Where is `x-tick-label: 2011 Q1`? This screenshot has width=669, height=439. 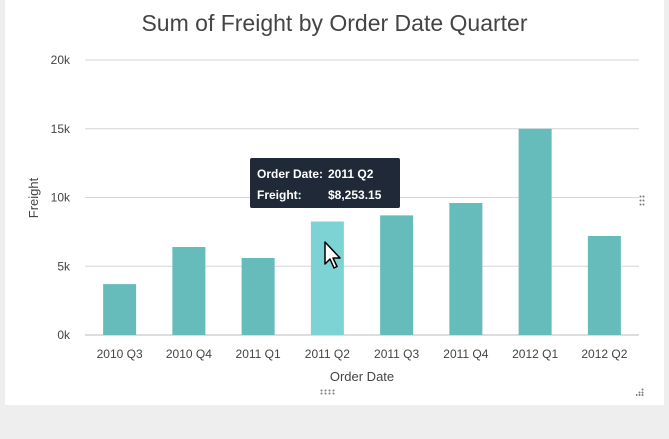 x-tick-label: 2011 Q1 is located at coordinates (258, 354).